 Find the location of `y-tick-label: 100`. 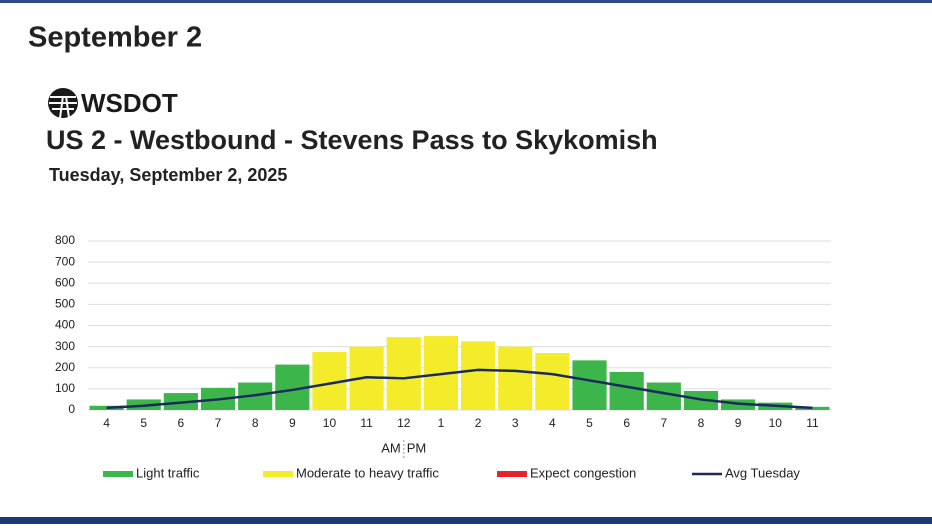

y-tick-label: 100 is located at coordinates (65, 388).